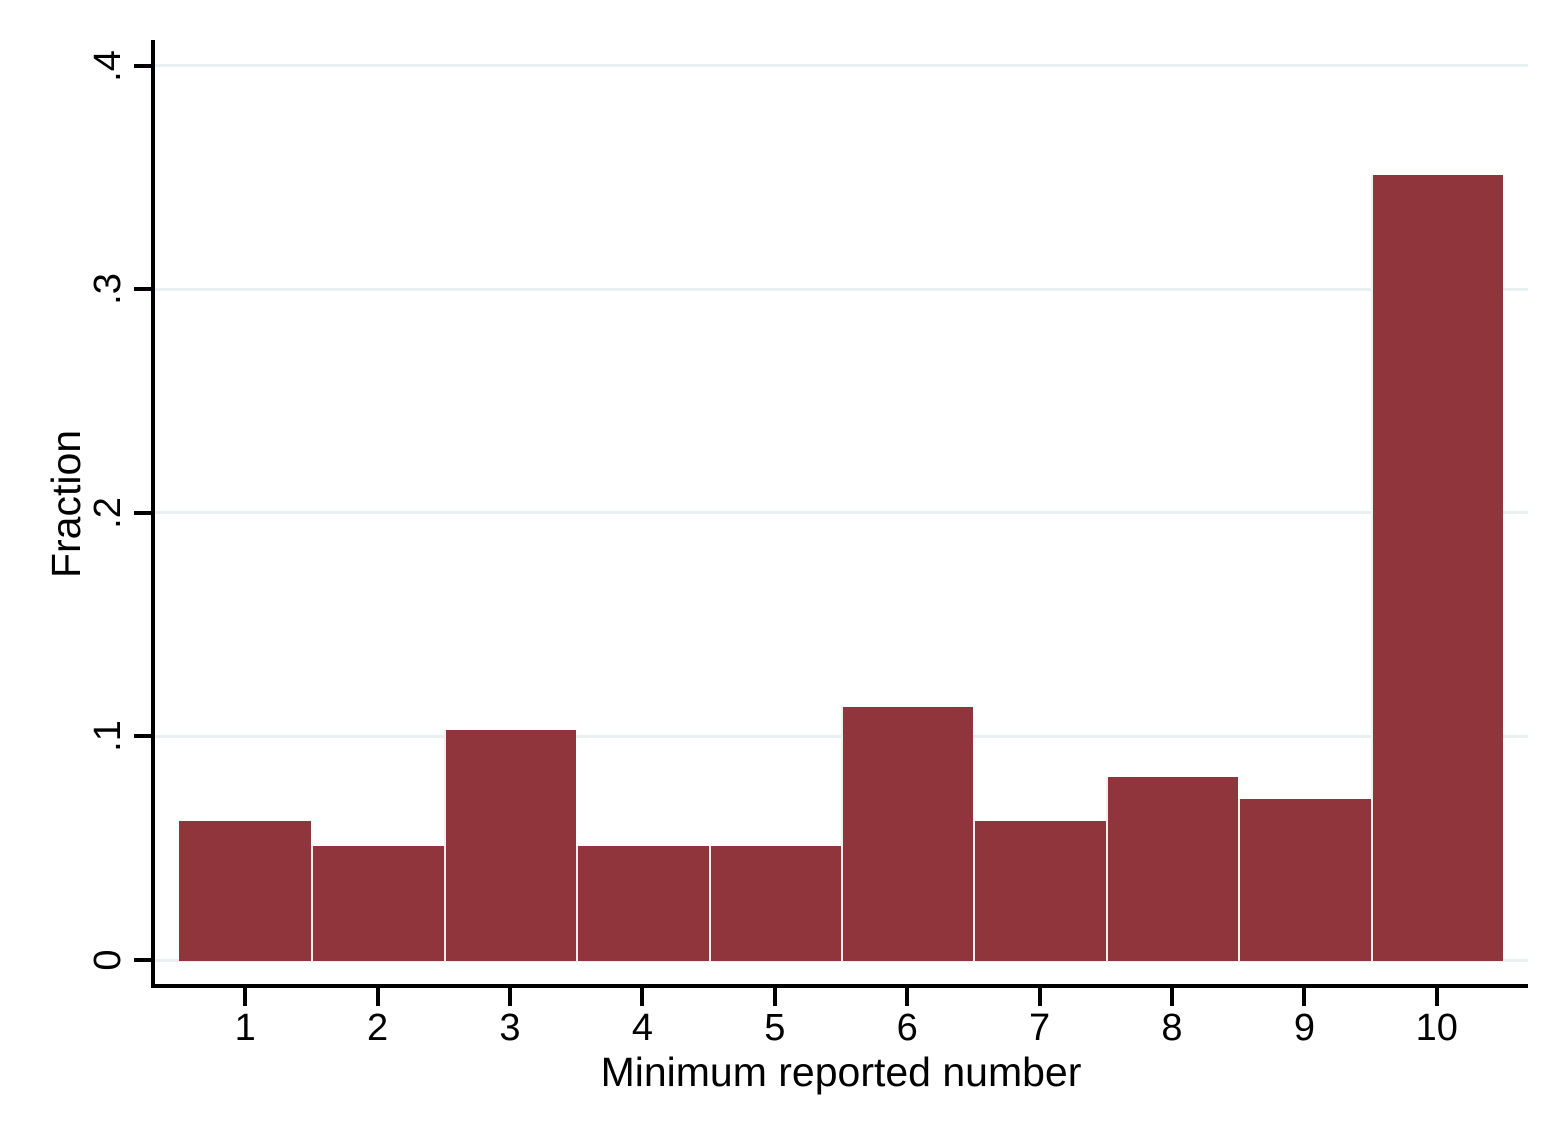  I want to click on x-axis-title: Minimum reported number, so click(841, 1072).